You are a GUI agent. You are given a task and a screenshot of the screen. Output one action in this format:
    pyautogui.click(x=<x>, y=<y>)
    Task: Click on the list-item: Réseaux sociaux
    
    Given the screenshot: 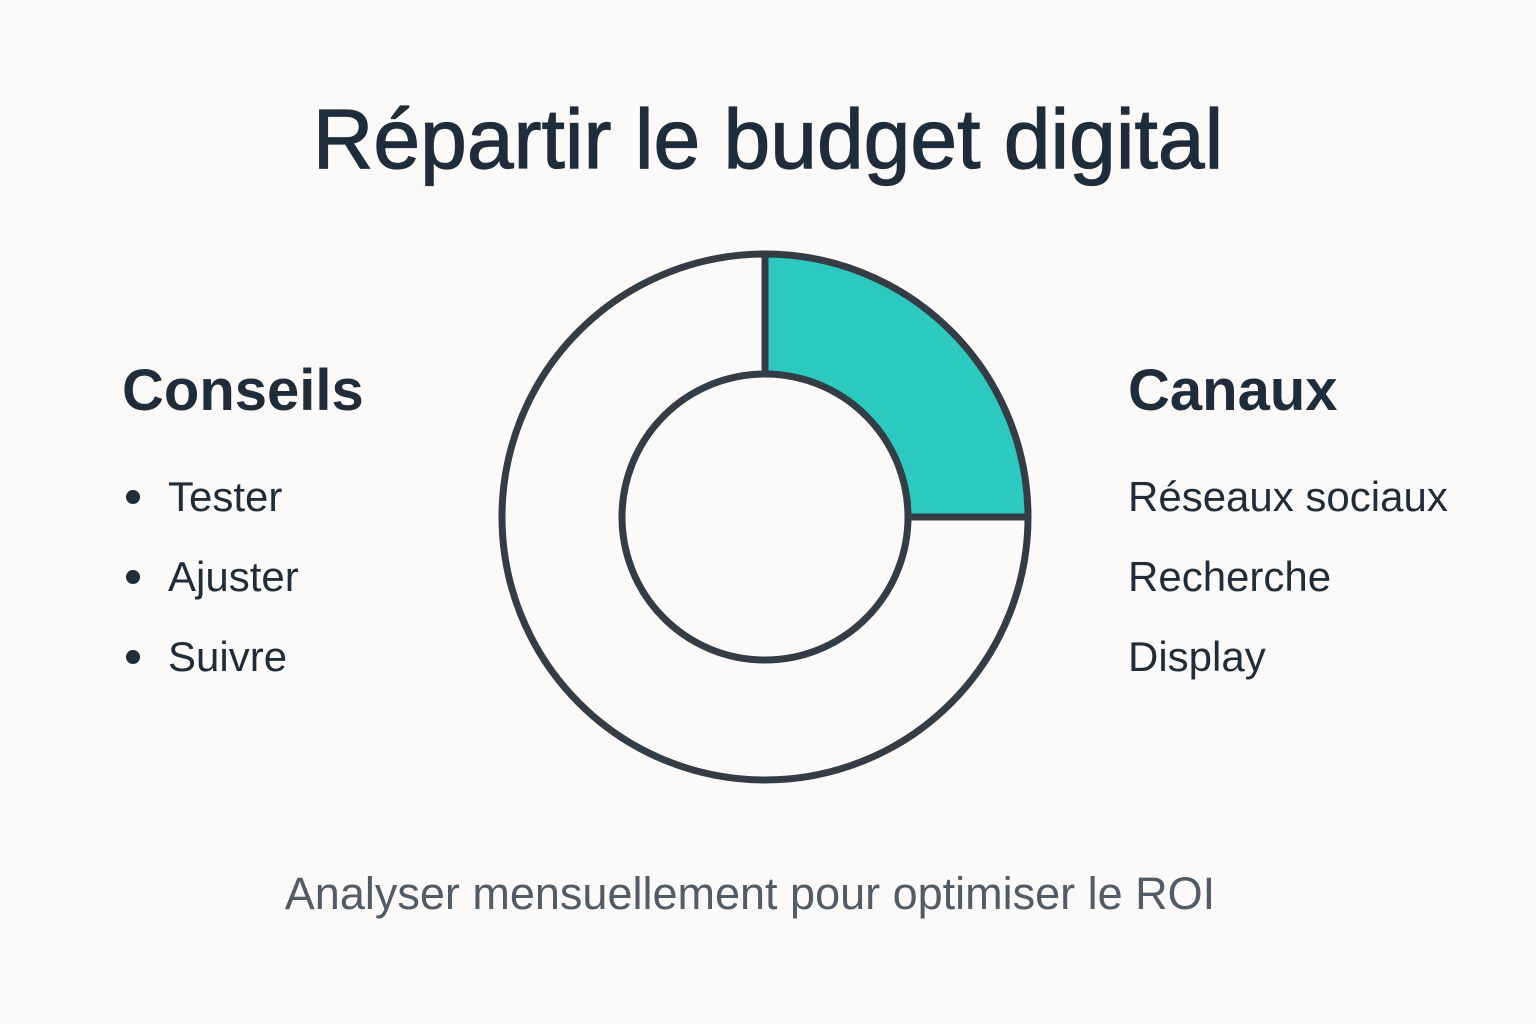 What is the action you would take?
    pyautogui.click(x=1288, y=497)
    